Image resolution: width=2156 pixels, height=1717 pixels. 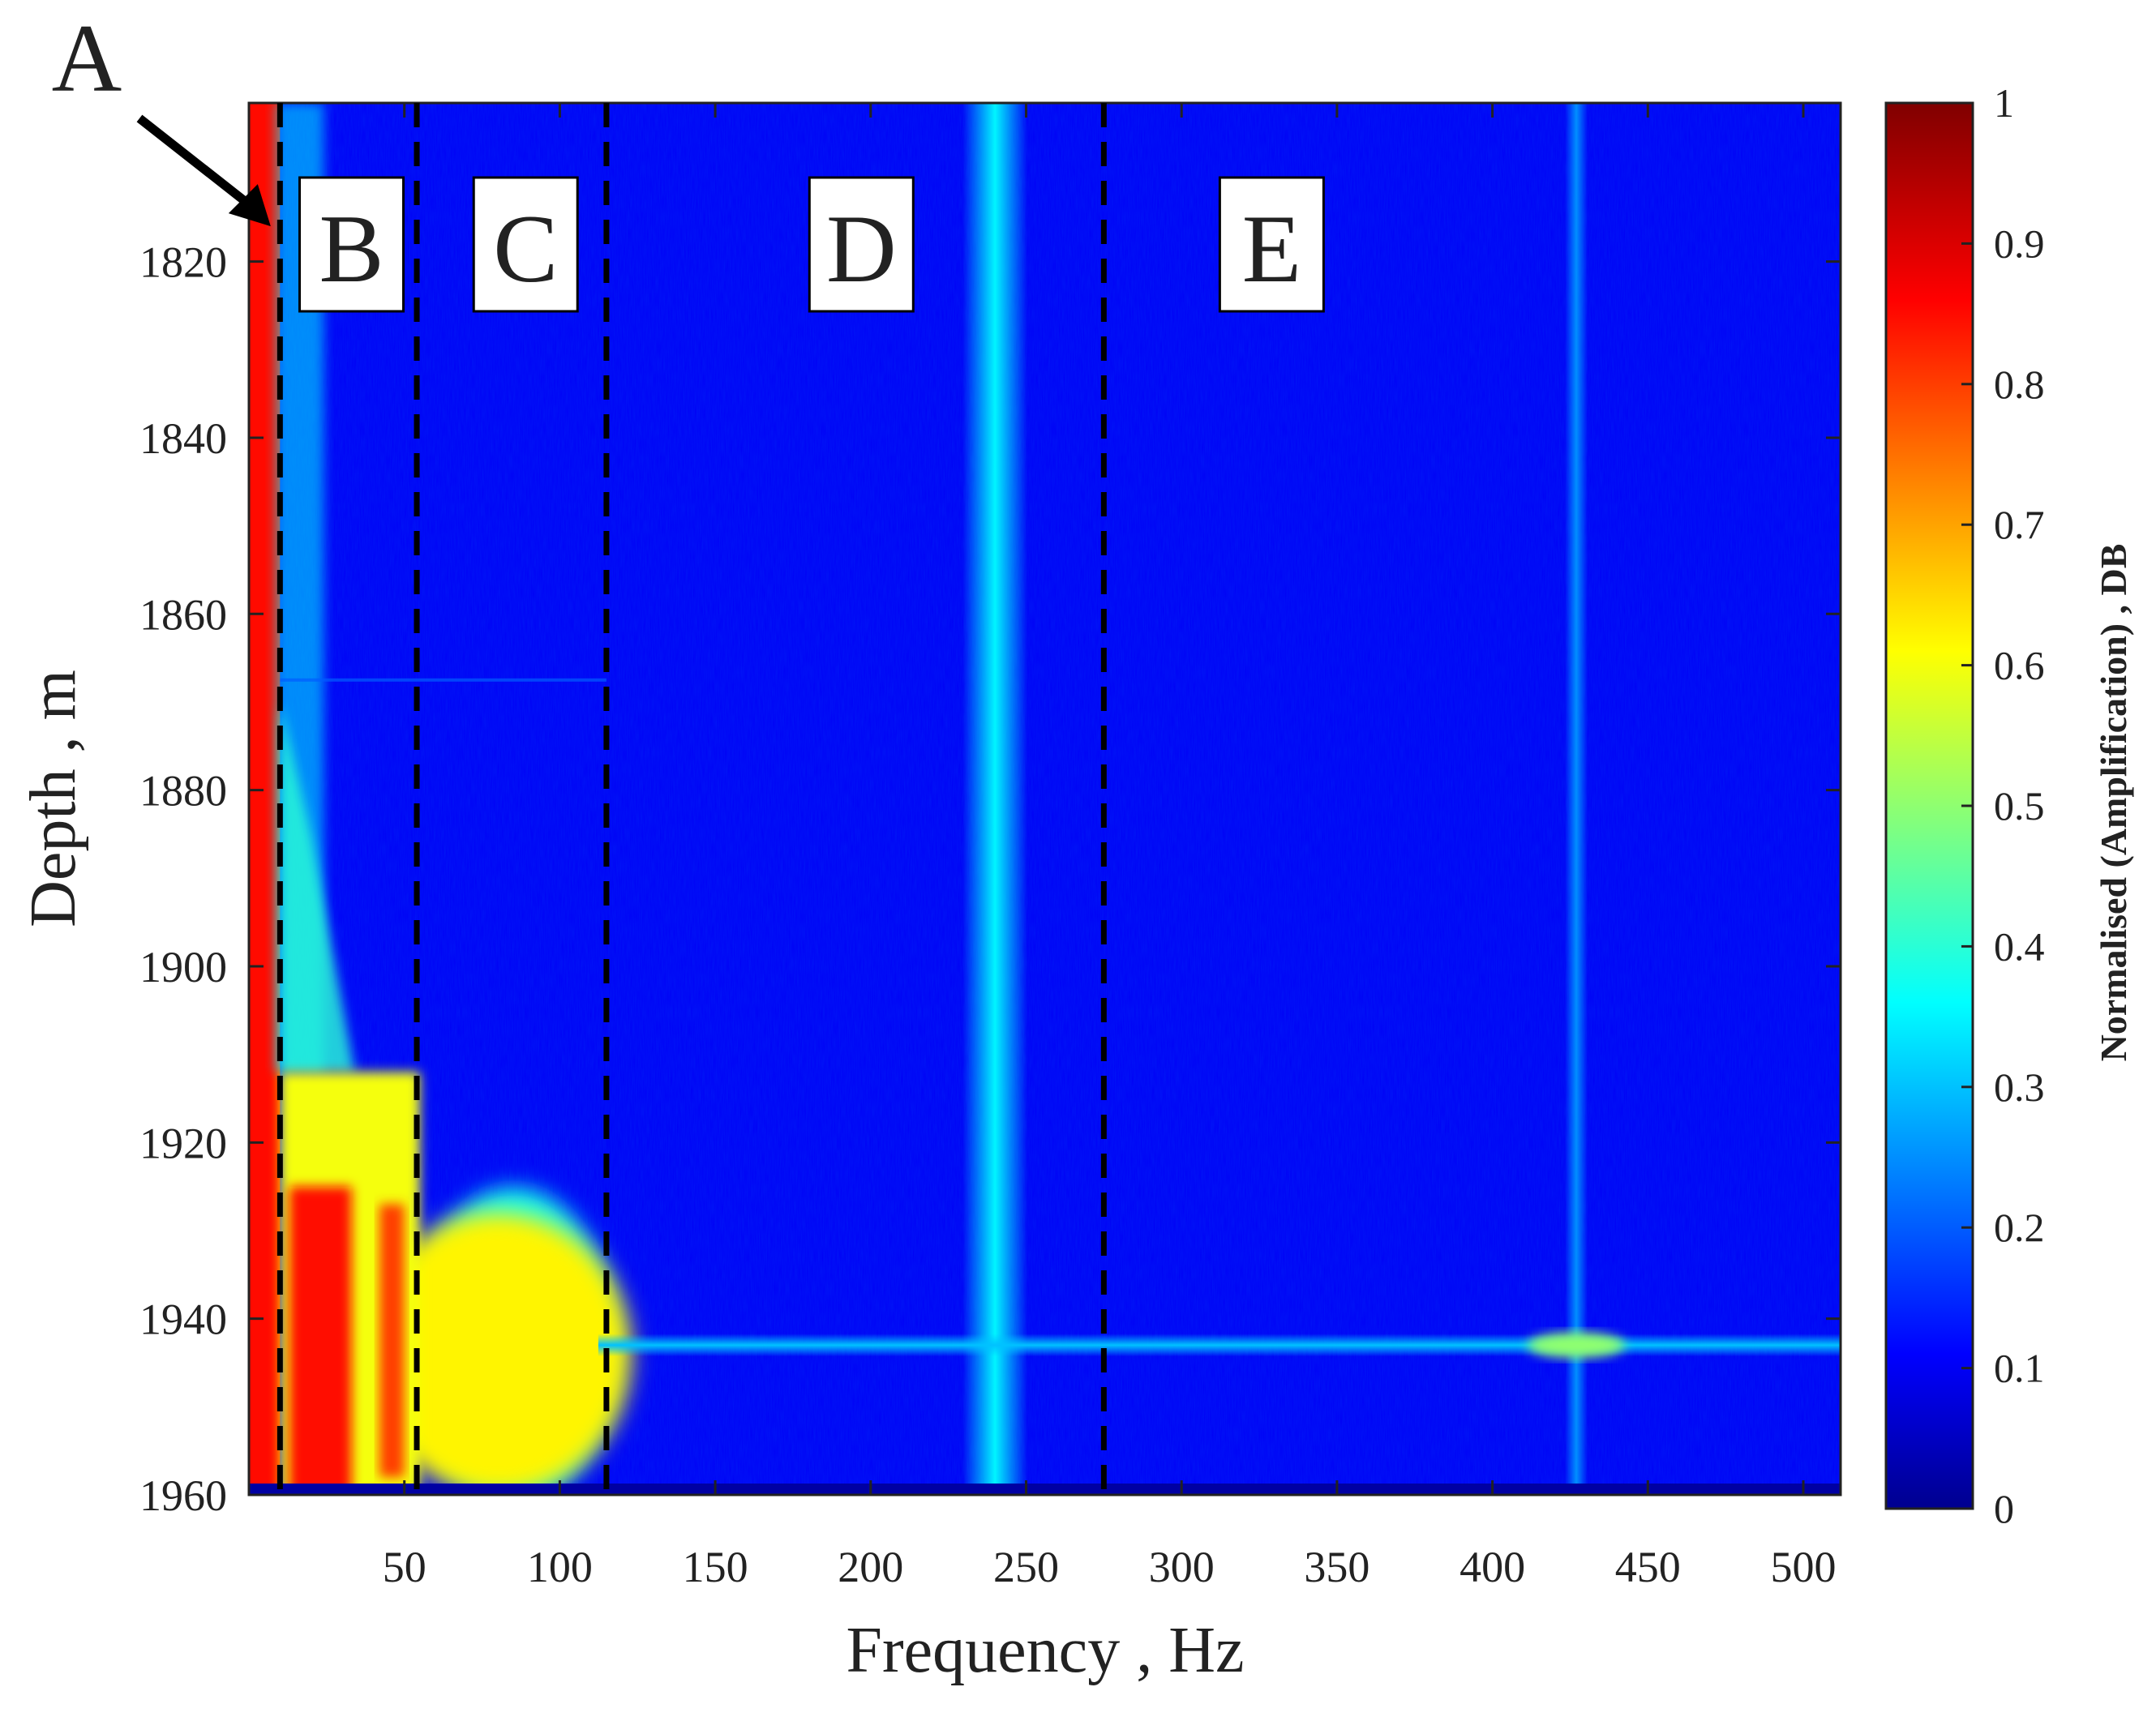 What do you see at coordinates (2019, 384) in the screenshot?
I see `colorbar-tick-label: 0.8` at bounding box center [2019, 384].